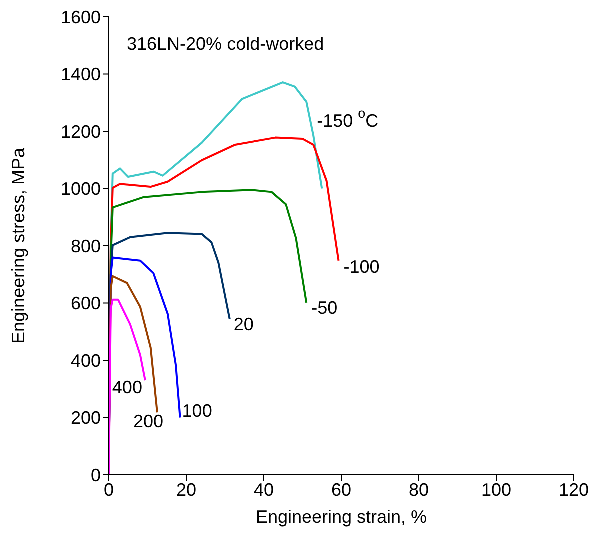 The image size is (591, 540). Describe the element at coordinates (95, 475) in the screenshot. I see `y-tick-label: 0` at that location.